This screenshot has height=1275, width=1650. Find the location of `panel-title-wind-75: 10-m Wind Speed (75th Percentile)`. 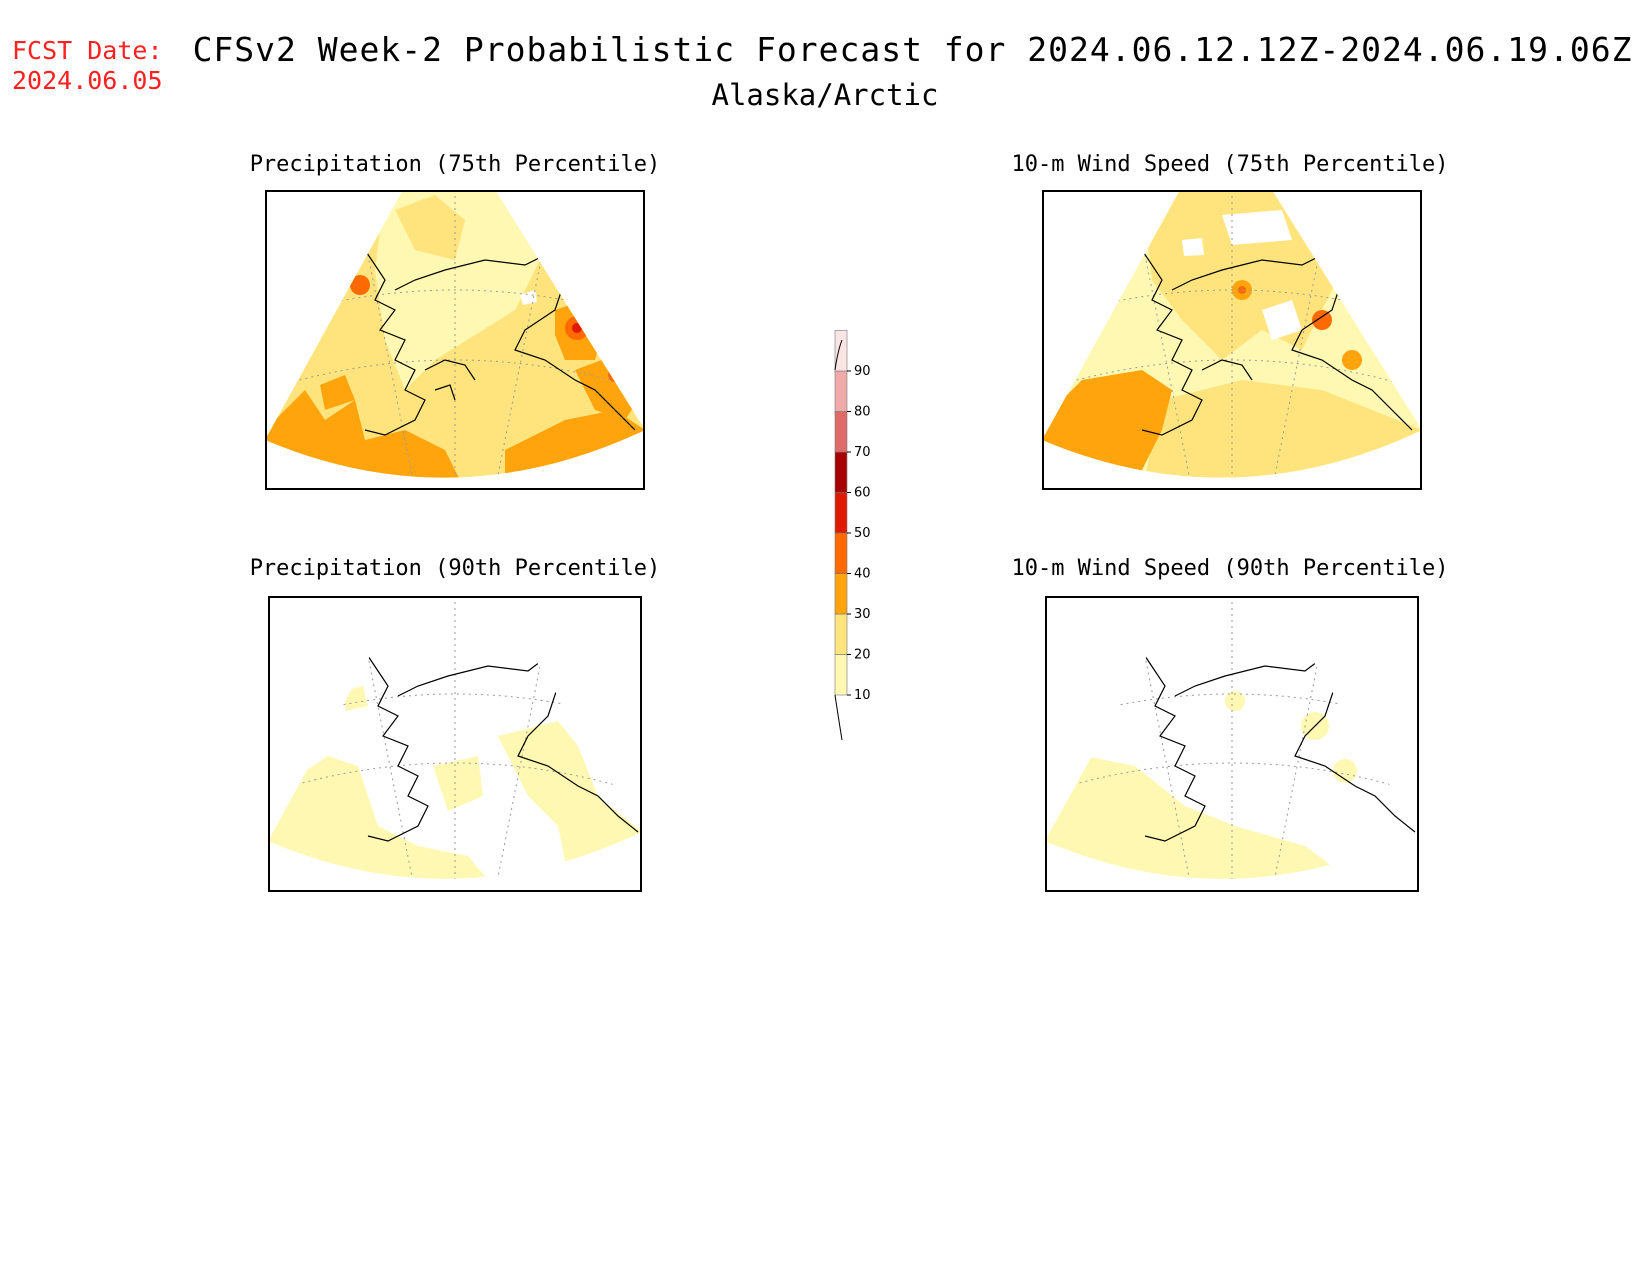

panel-title-wind-75: 10-m Wind Speed (75th Percentile) is located at coordinates (1230, 164).